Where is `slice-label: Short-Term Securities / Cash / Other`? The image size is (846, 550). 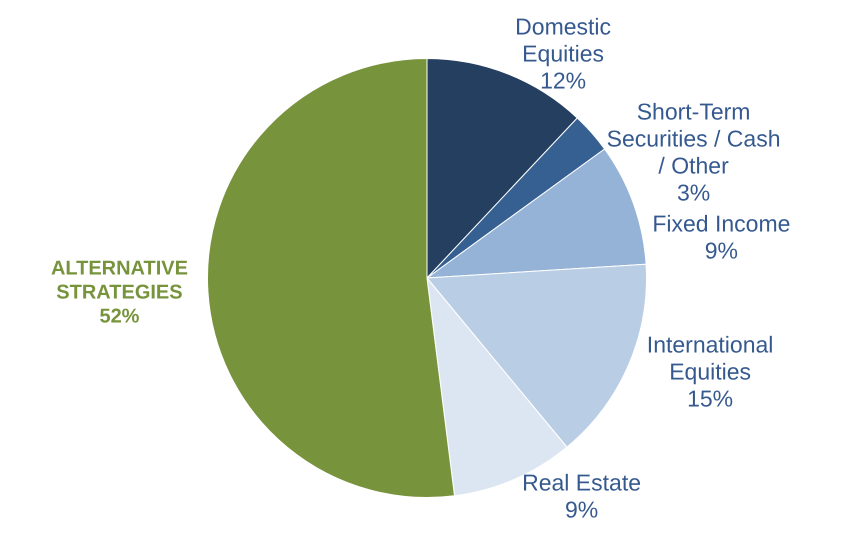 slice-label: Short-Term Securities / Cash / Other is located at coordinates (693, 138).